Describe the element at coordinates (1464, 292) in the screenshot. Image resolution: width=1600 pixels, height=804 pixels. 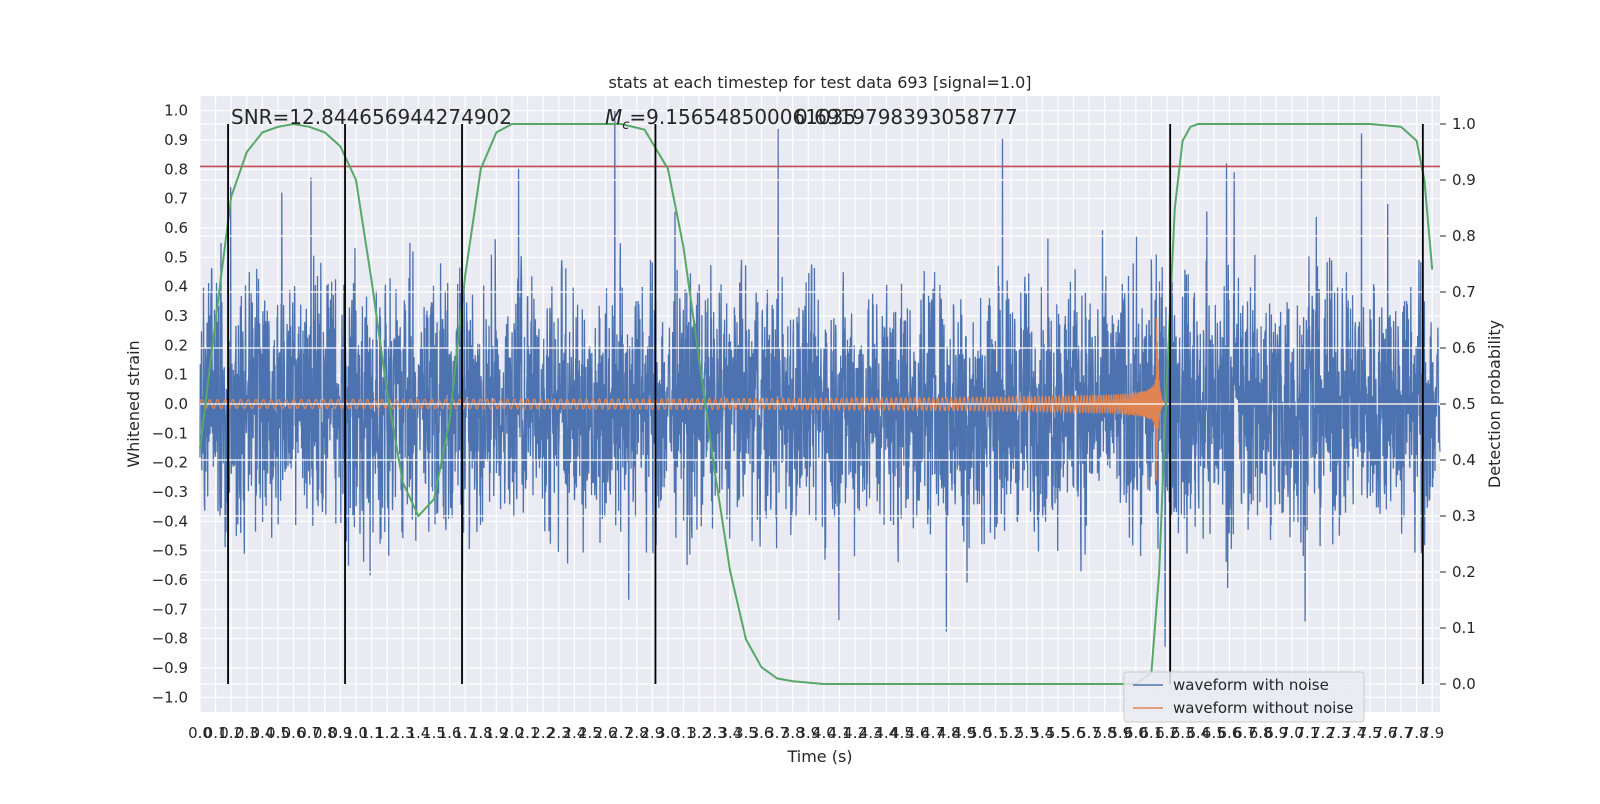
I see `y2-tick-label: 0.7` at that location.